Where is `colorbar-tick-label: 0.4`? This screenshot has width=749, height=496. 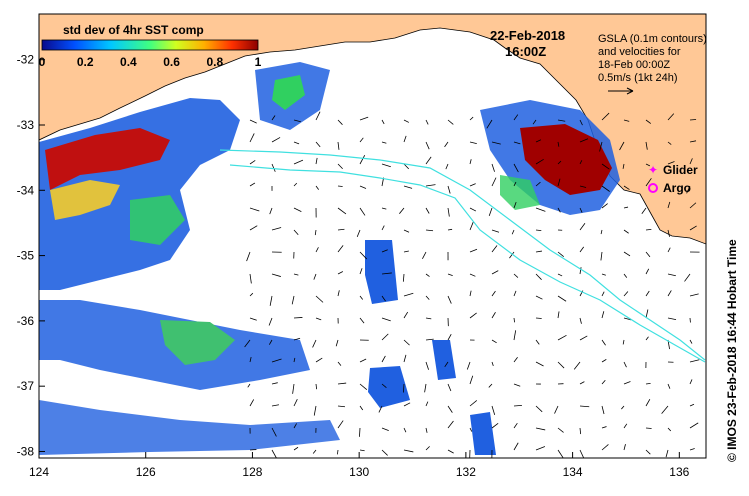
colorbar-tick-label: 0.4 is located at coordinates (128, 62).